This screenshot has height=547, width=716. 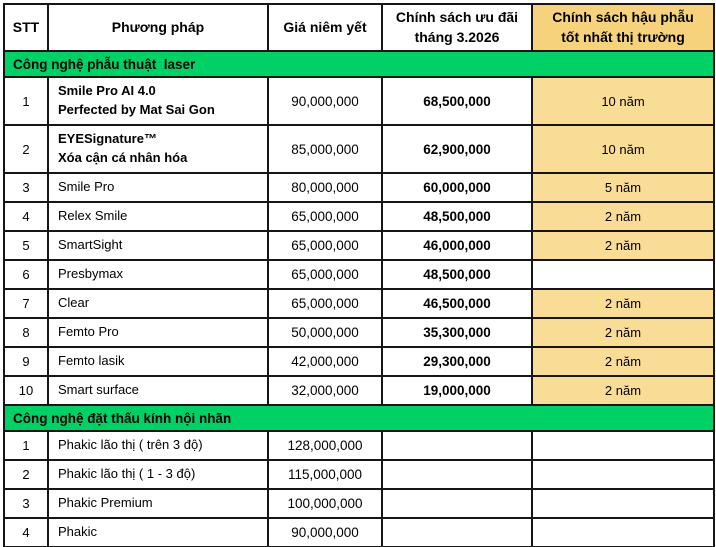 I want to click on stt-cell: 7, so click(x=26, y=303).